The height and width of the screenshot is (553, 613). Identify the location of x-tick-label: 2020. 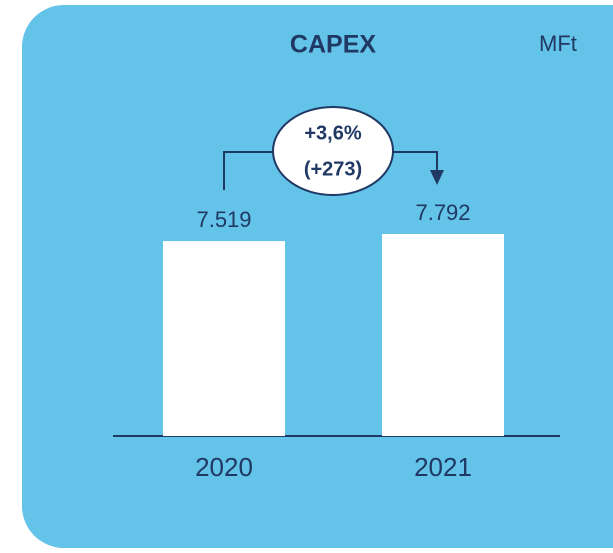
(224, 467).